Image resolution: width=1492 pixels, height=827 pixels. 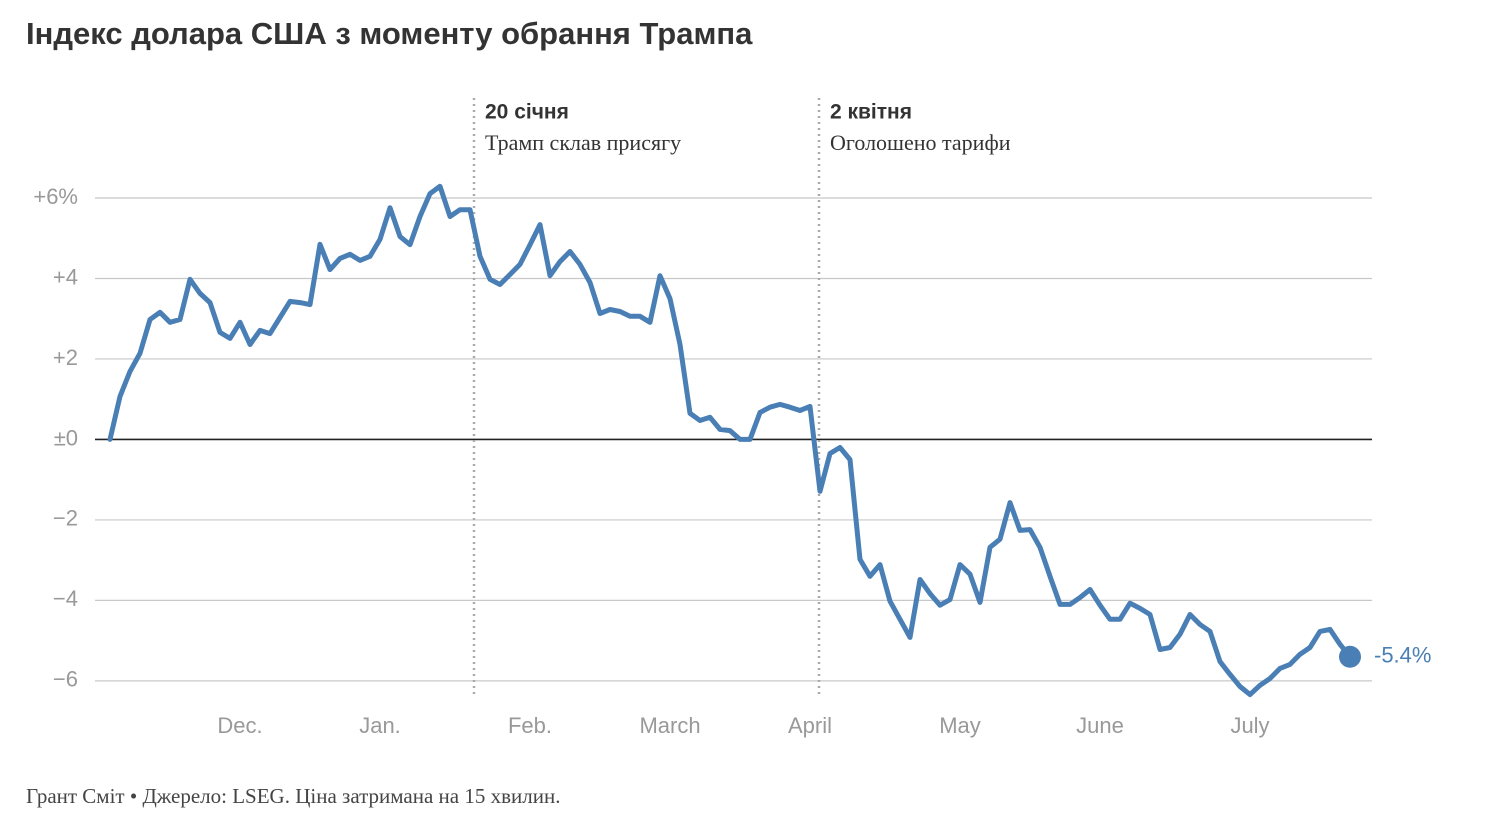 What do you see at coordinates (669, 725) in the screenshot?
I see `x-tick-label: March` at bounding box center [669, 725].